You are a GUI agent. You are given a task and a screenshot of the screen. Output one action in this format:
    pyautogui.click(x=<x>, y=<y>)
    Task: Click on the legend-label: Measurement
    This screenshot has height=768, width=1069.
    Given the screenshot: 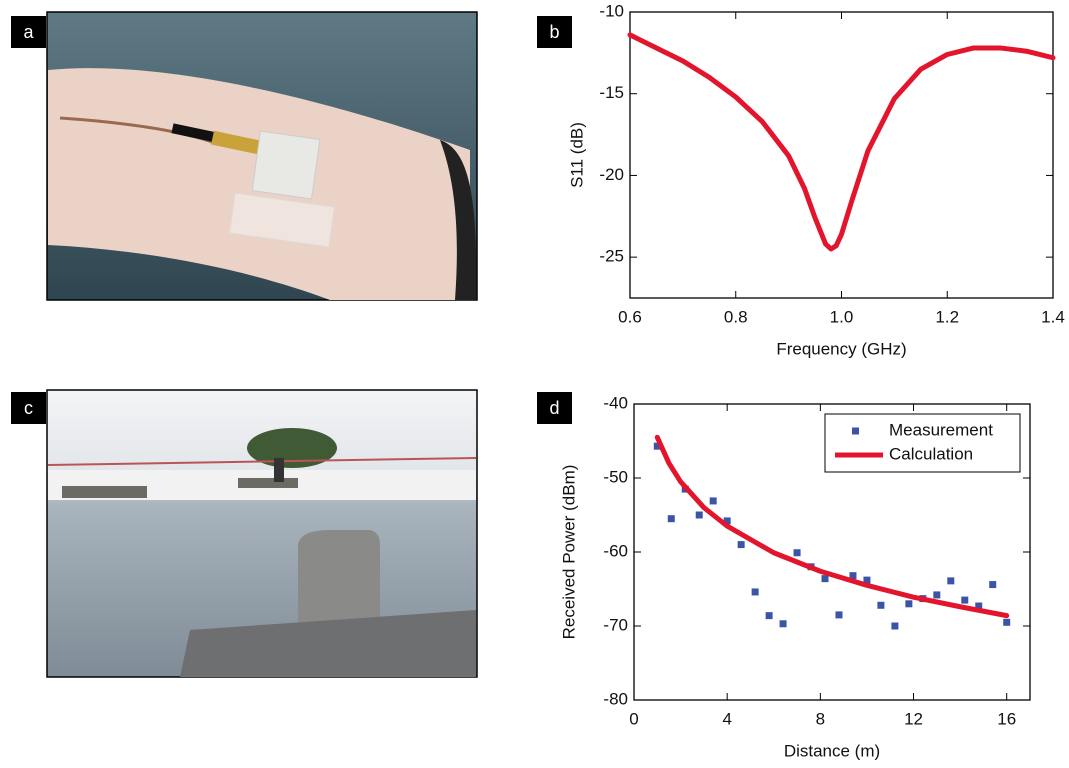 What is the action you would take?
    pyautogui.click(x=941, y=429)
    